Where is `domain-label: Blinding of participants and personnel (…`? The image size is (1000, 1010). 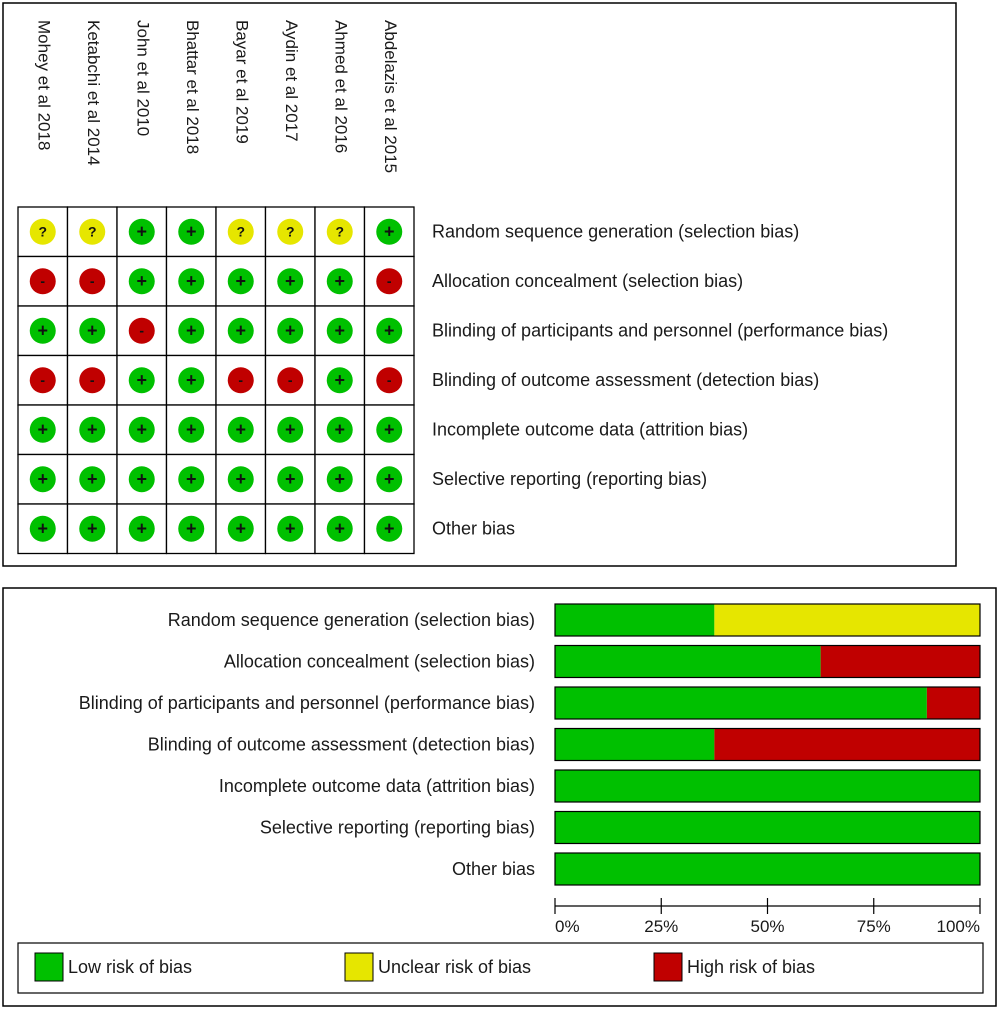
domain-label: Blinding of participants and personnel (… is located at coordinates (660, 331).